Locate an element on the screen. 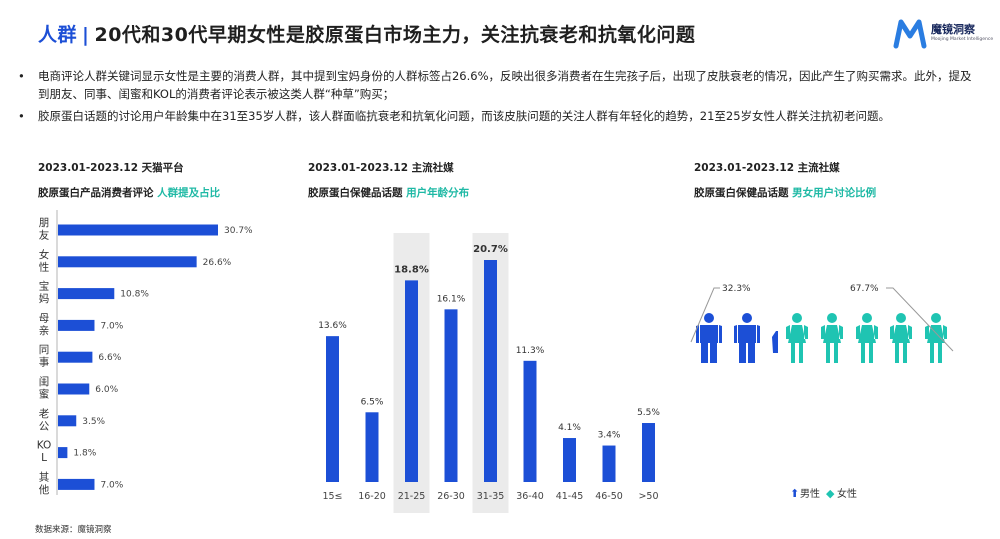  category-label: KO L is located at coordinates (44, 452).